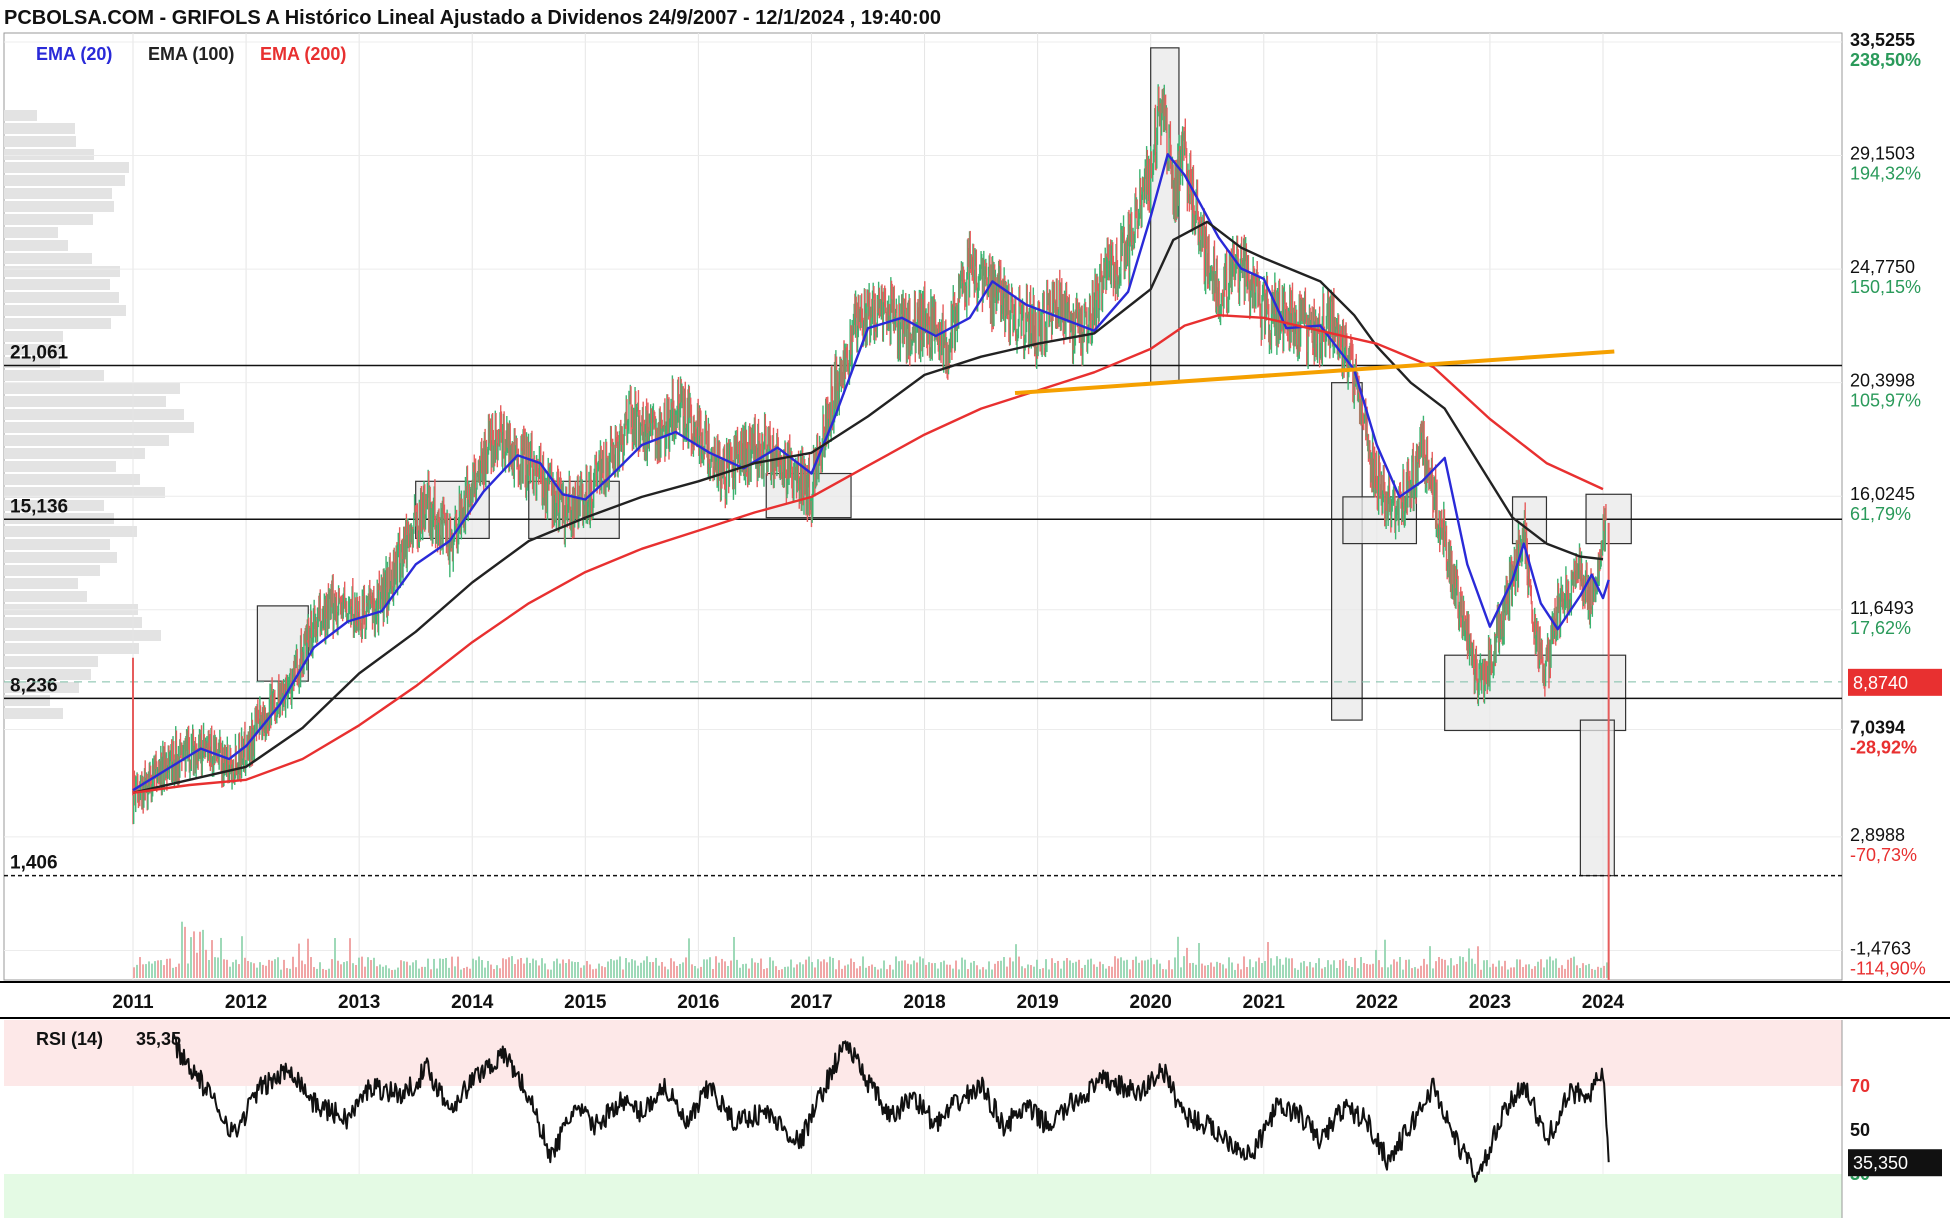  I want to click on level-label: 1,406, so click(34, 863).